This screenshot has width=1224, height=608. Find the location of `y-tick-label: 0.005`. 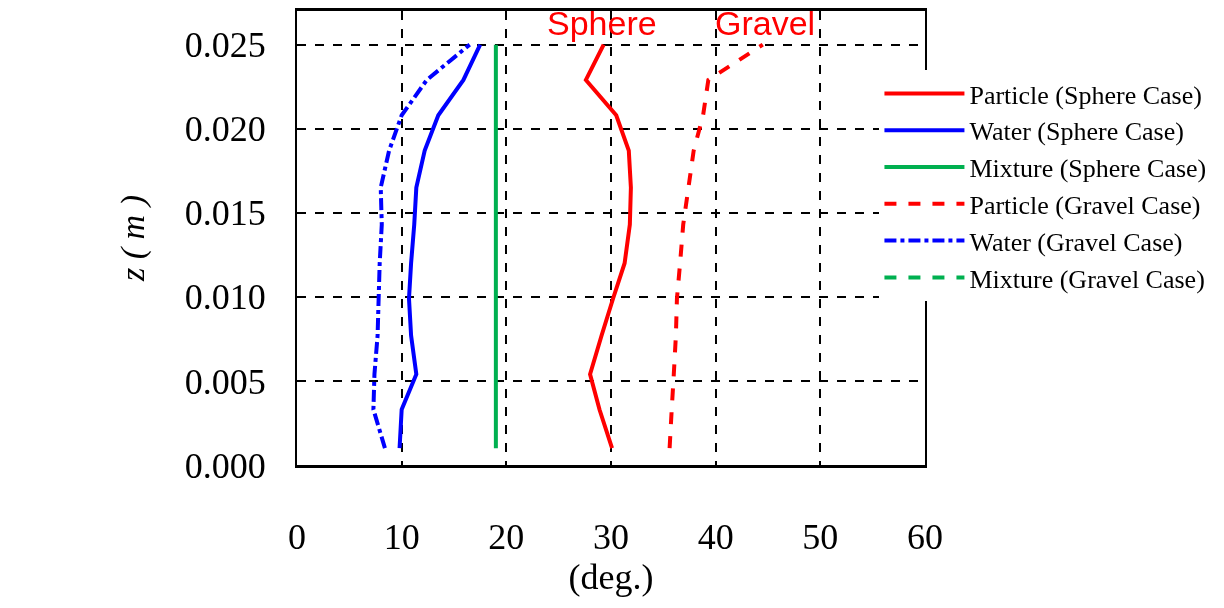

y-tick-label: 0.005 is located at coordinates (225, 381).